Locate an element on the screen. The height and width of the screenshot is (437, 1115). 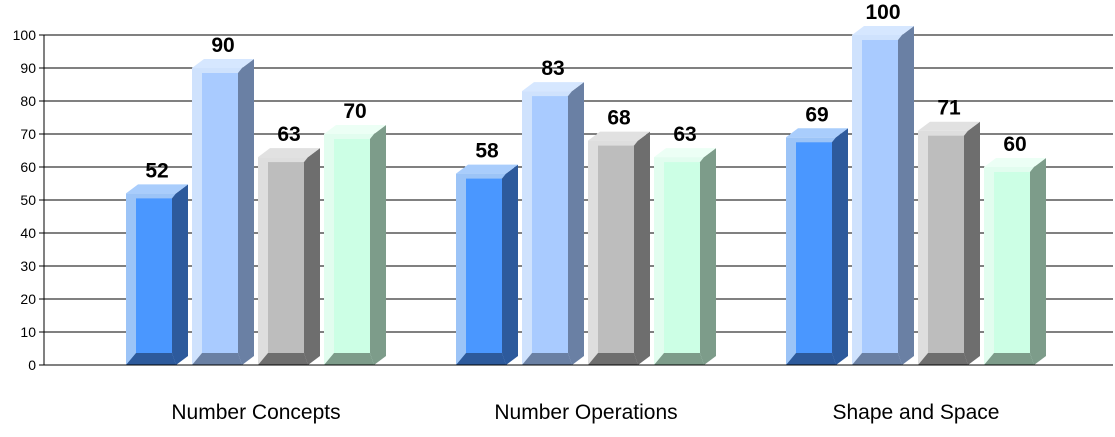
x-tick-label: Shape and Space is located at coordinates (916, 412).